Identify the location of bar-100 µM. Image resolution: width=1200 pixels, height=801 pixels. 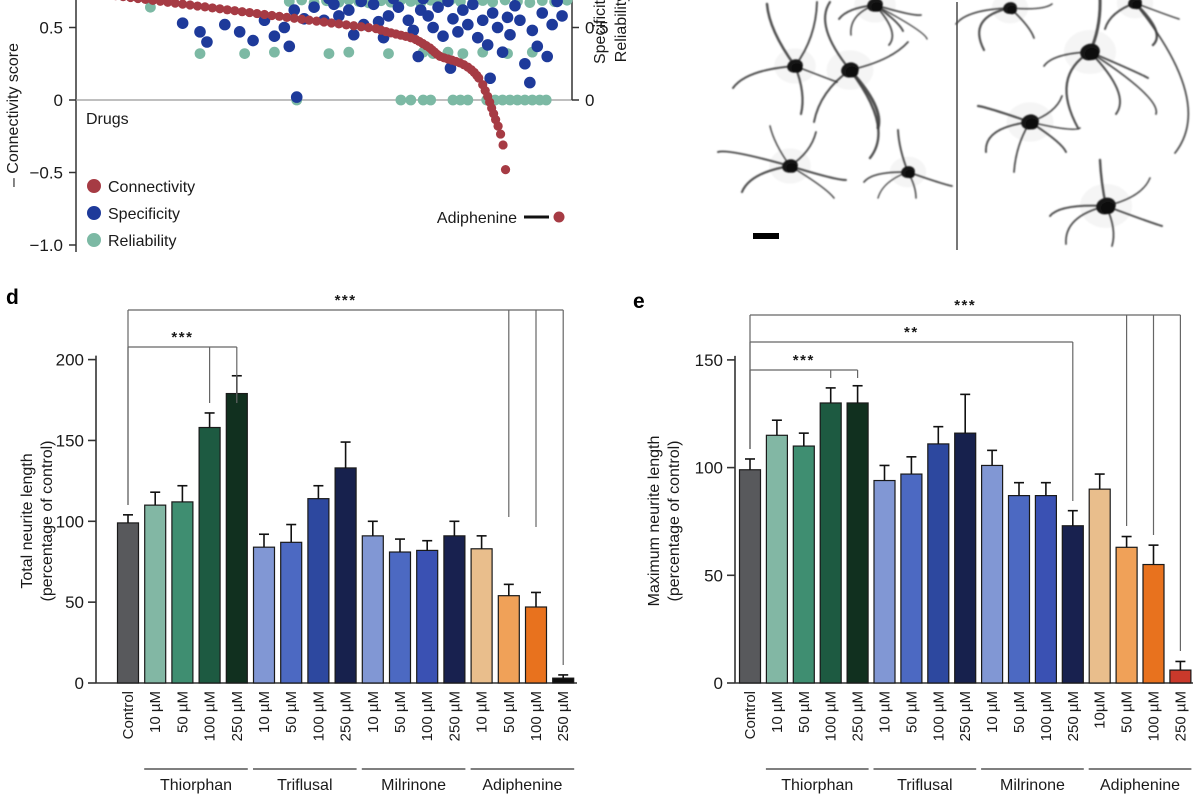
(830, 543).